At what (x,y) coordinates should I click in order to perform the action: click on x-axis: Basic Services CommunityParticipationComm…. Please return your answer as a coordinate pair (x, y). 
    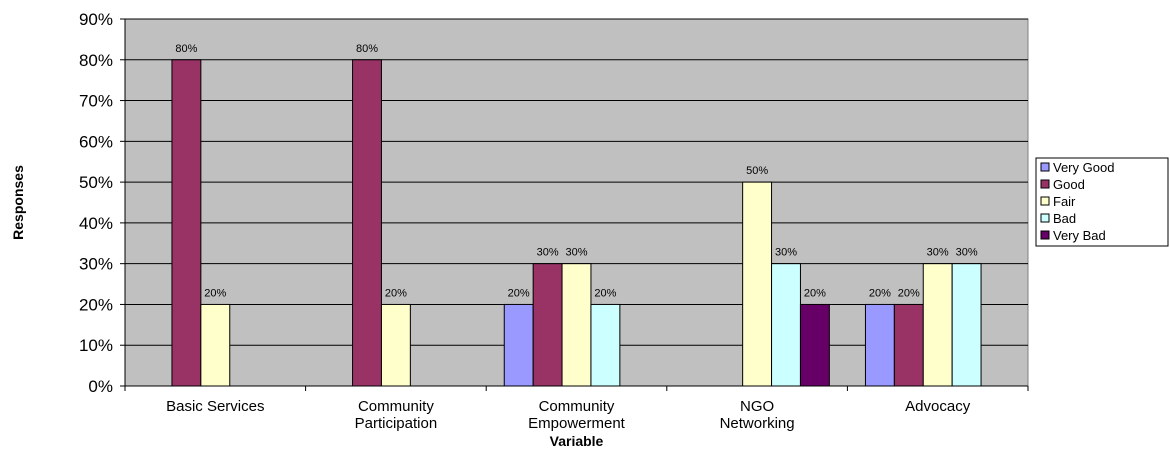
    Looking at the image, I should click on (576, 408).